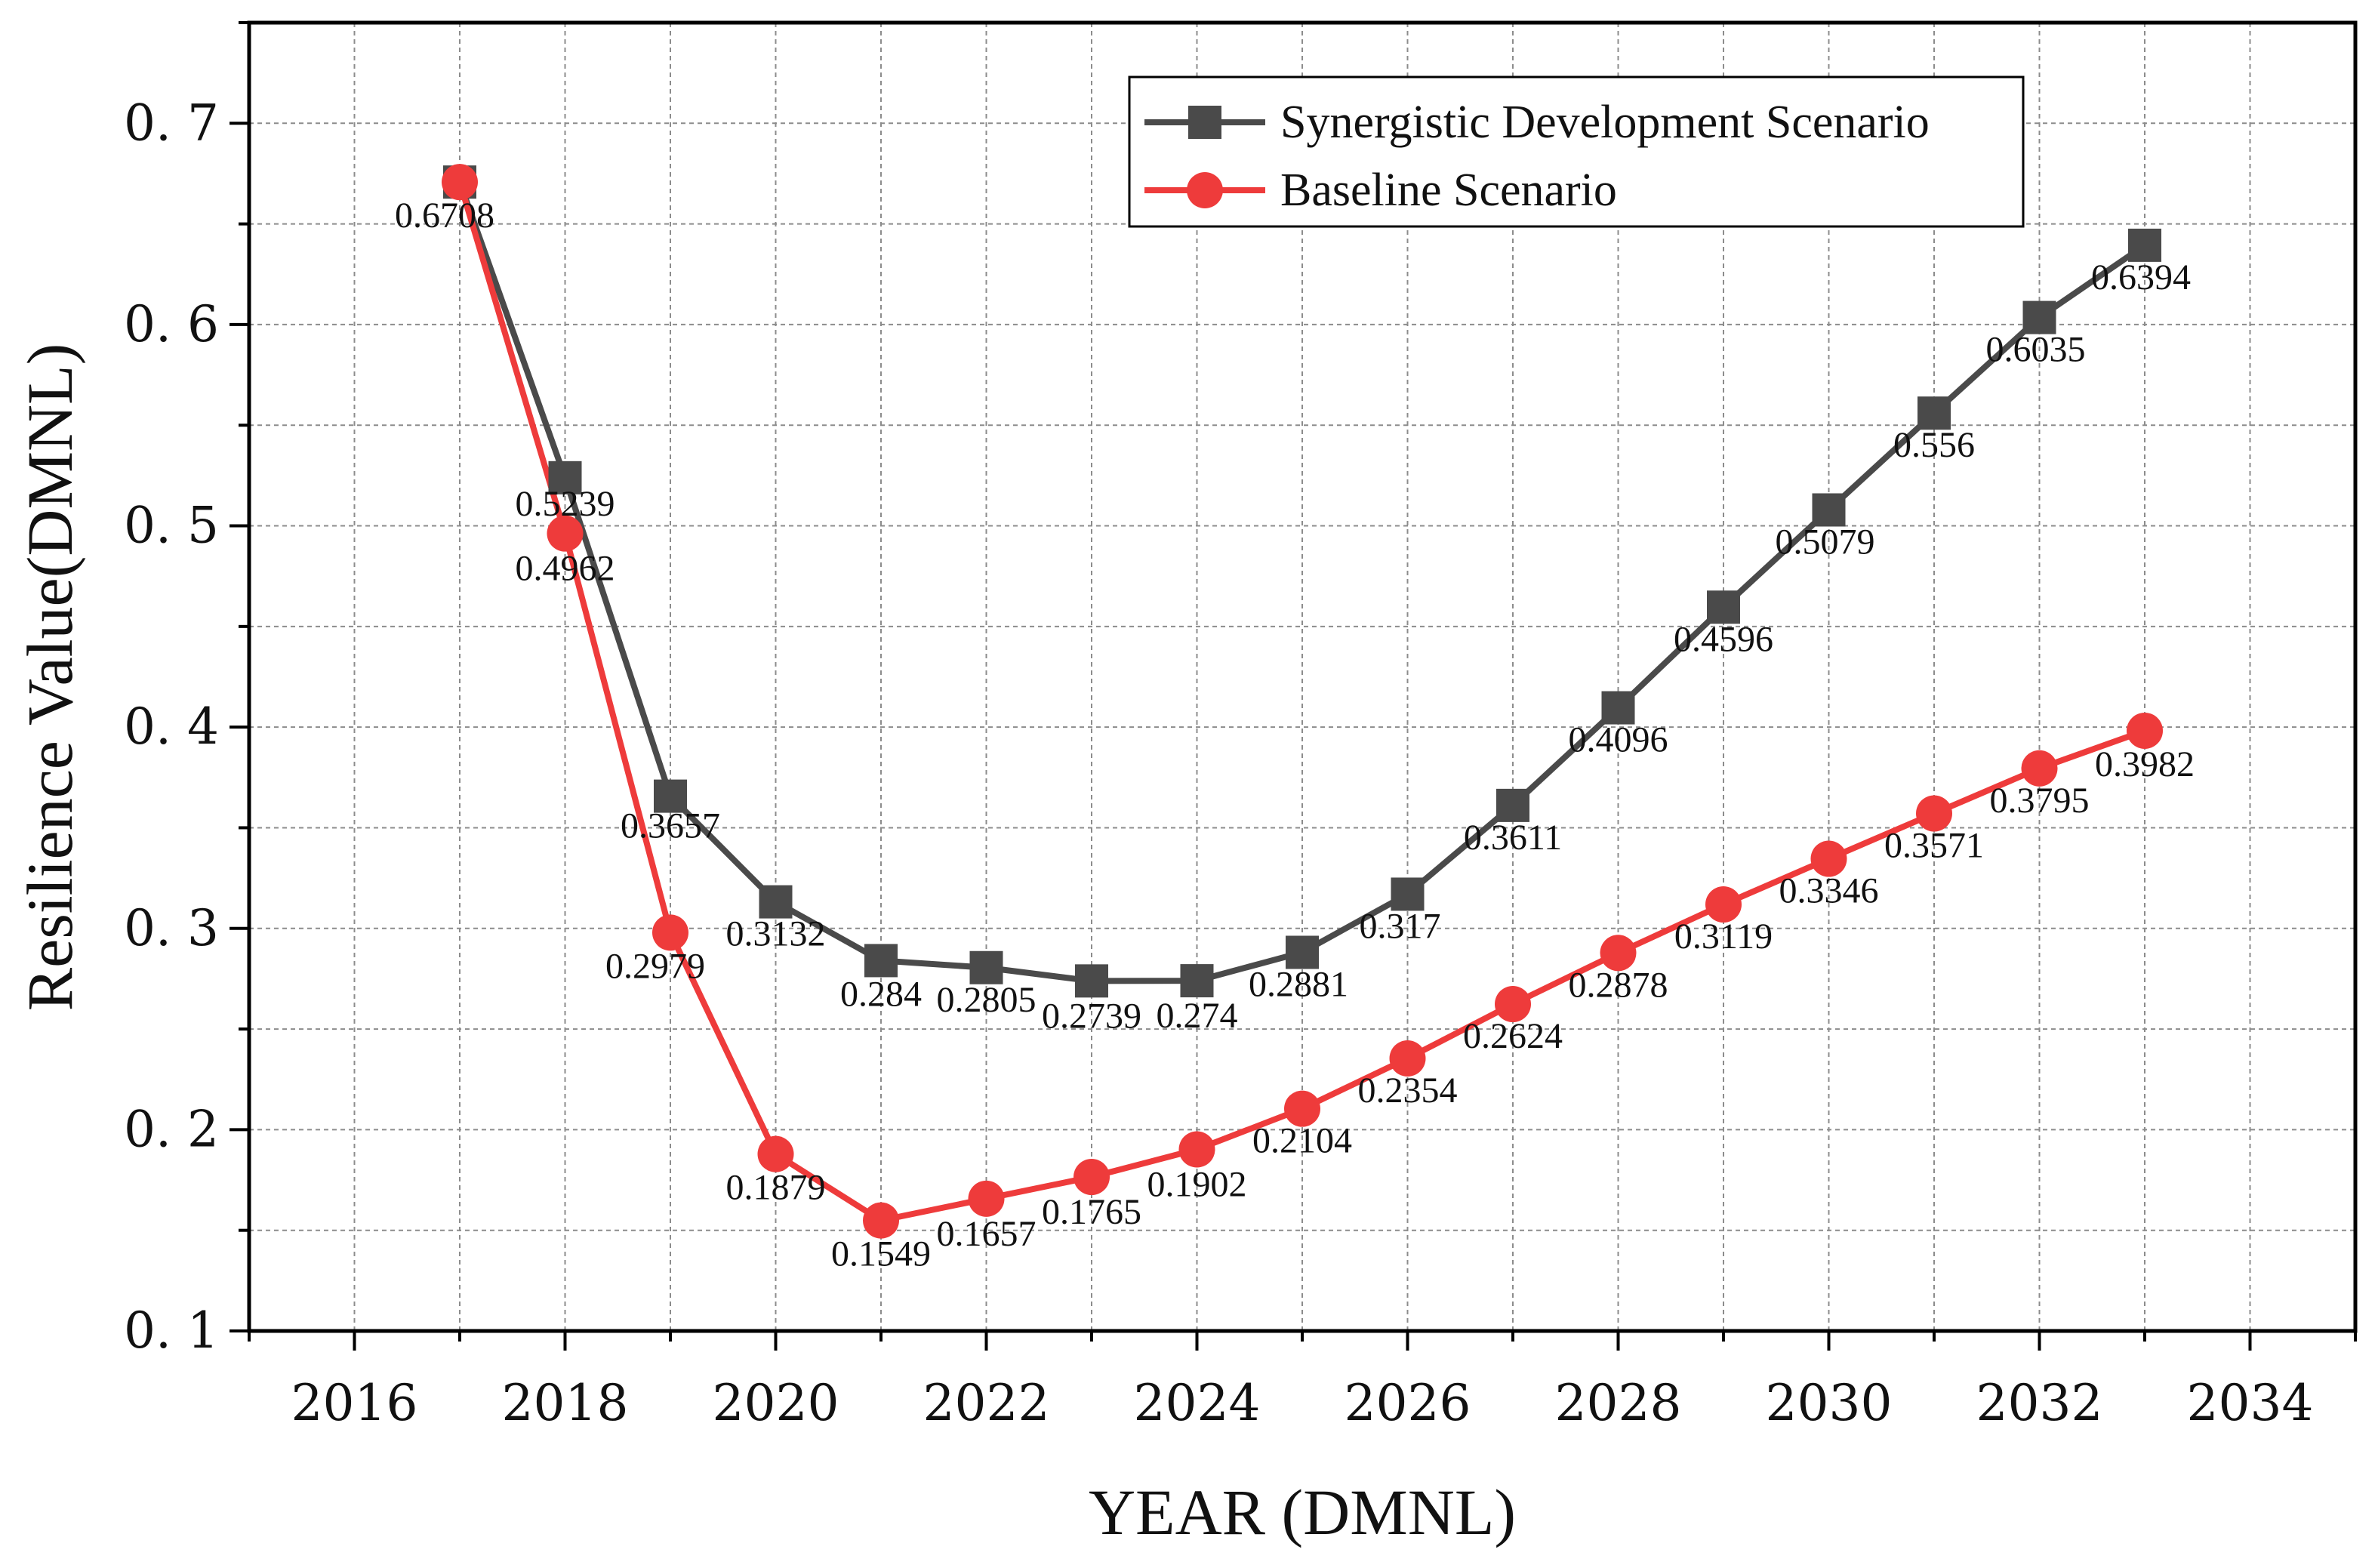  I want to click on data-label: 0.3657, so click(670, 826).